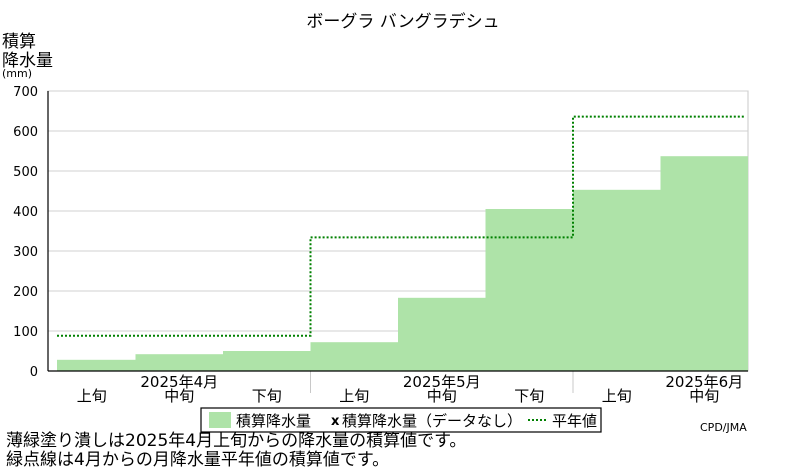 The height and width of the screenshot is (470, 800). I want to click on legend-nodata-label: 積算降水量（データなし）, so click(432, 421).